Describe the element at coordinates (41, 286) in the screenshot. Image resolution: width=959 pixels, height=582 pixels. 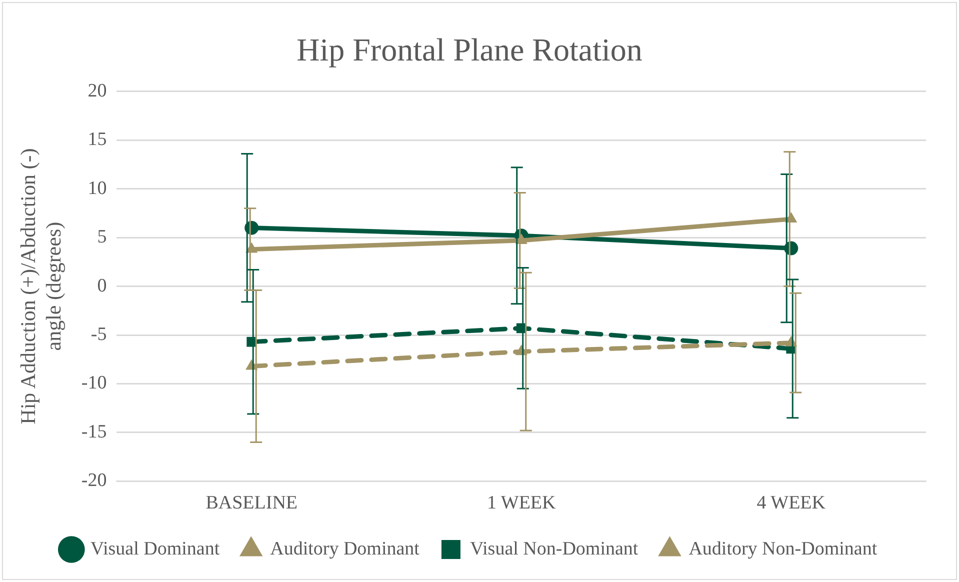
I see `y-axis-title: Hip Adduction (+)/Abduction (-) angle (degrees)` at that location.